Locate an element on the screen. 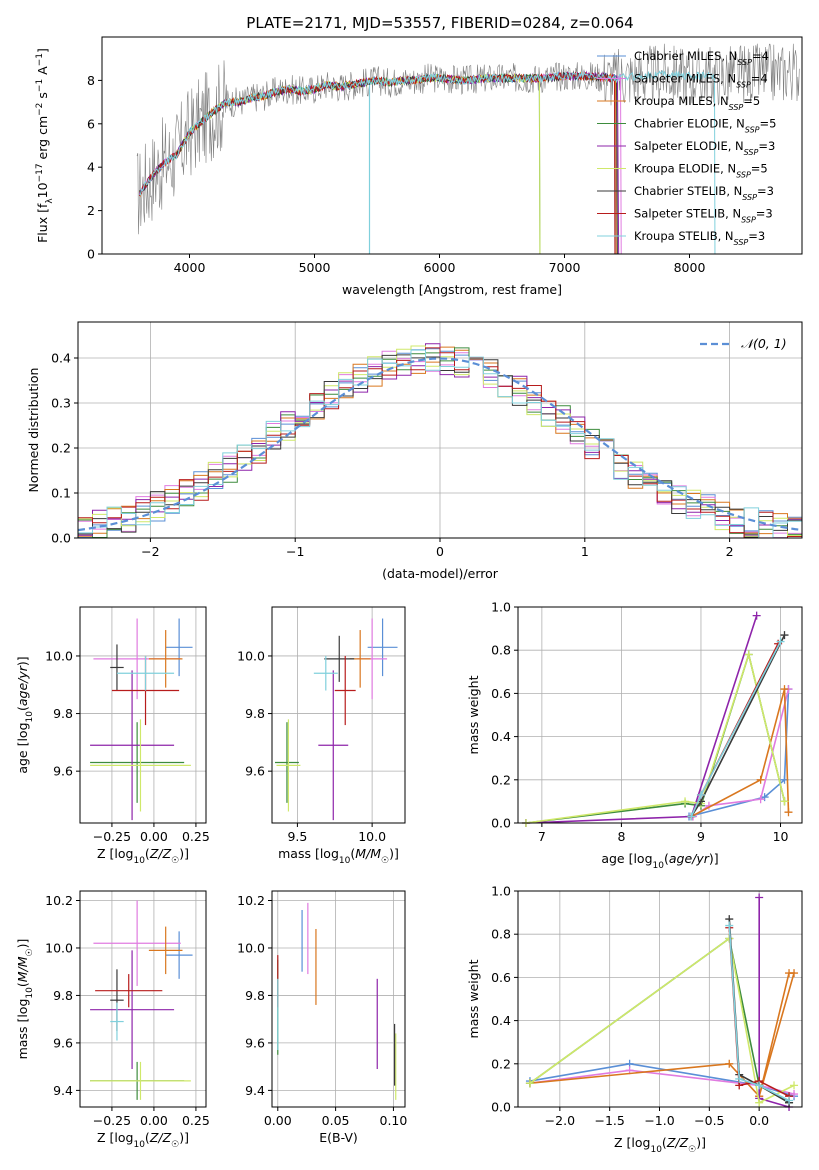 Image resolution: width=819 pixels, height=1170 pixels. data-spectrum-line is located at coordinates (468, 139).